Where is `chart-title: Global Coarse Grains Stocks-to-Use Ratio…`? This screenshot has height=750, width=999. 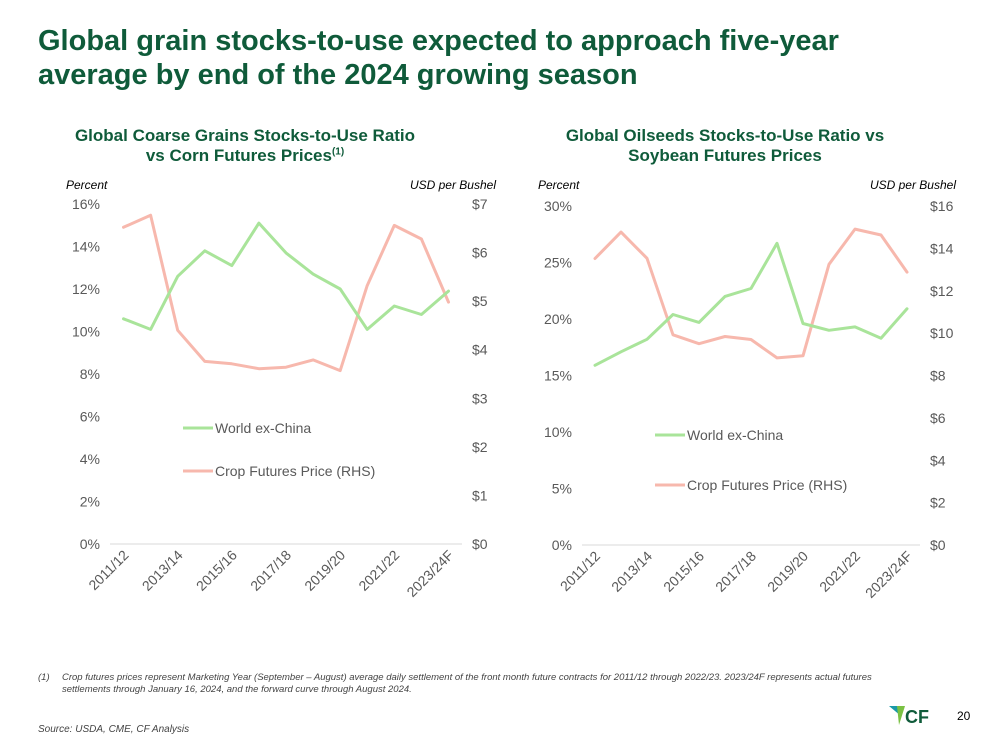 chart-title: Global Coarse Grains Stocks-to-Use Ratio… is located at coordinates (245, 146).